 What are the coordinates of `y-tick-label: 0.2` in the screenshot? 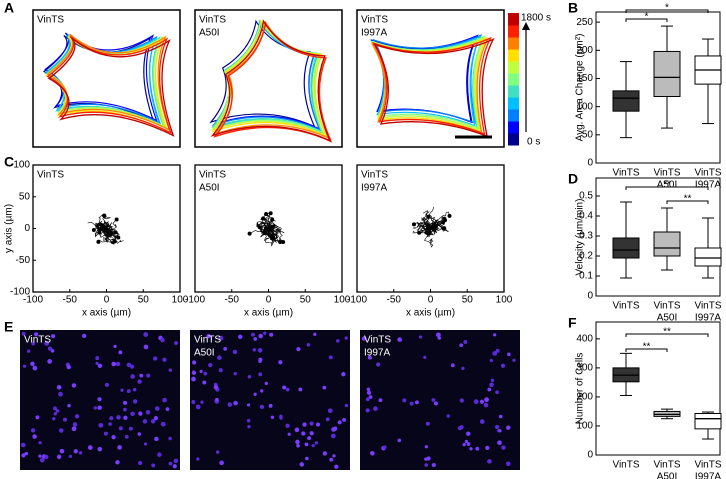 It's located at (586, 256).